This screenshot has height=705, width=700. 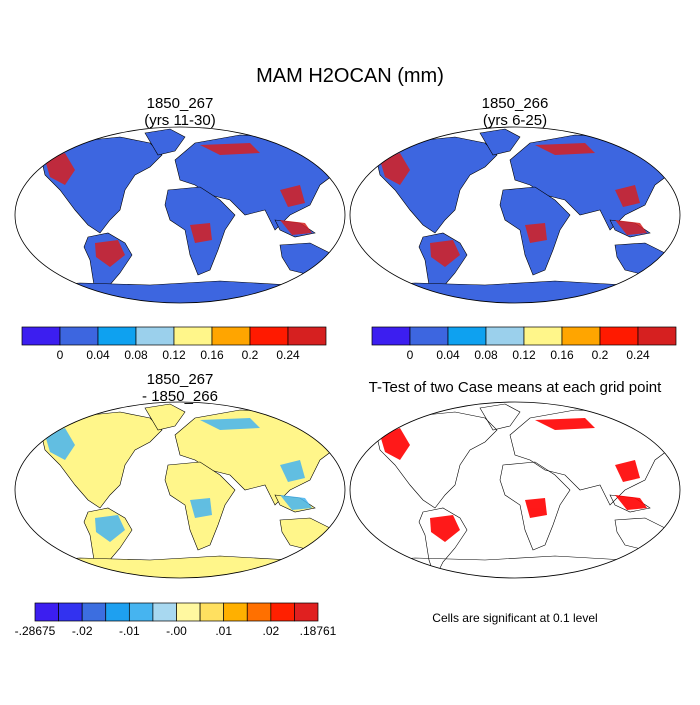 What do you see at coordinates (176, 631) in the screenshot?
I see `colorbar-label: -.00` at bounding box center [176, 631].